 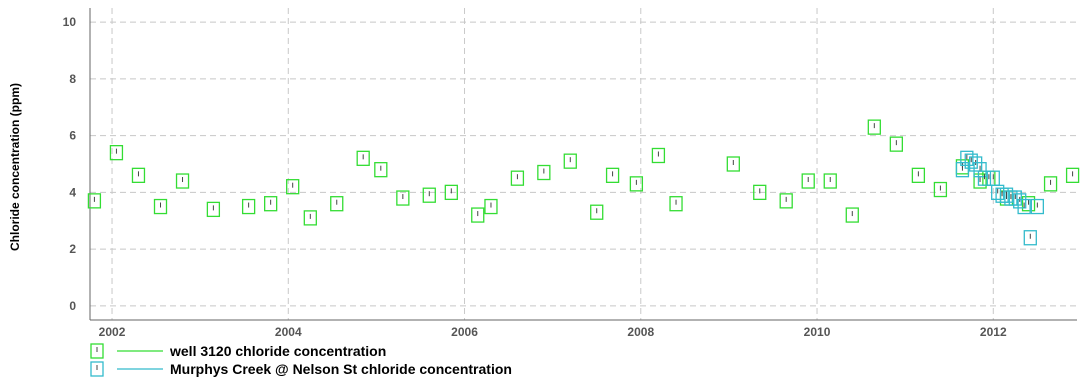 What do you see at coordinates (112, 332) in the screenshot?
I see `x-tick-label: 2002` at bounding box center [112, 332].